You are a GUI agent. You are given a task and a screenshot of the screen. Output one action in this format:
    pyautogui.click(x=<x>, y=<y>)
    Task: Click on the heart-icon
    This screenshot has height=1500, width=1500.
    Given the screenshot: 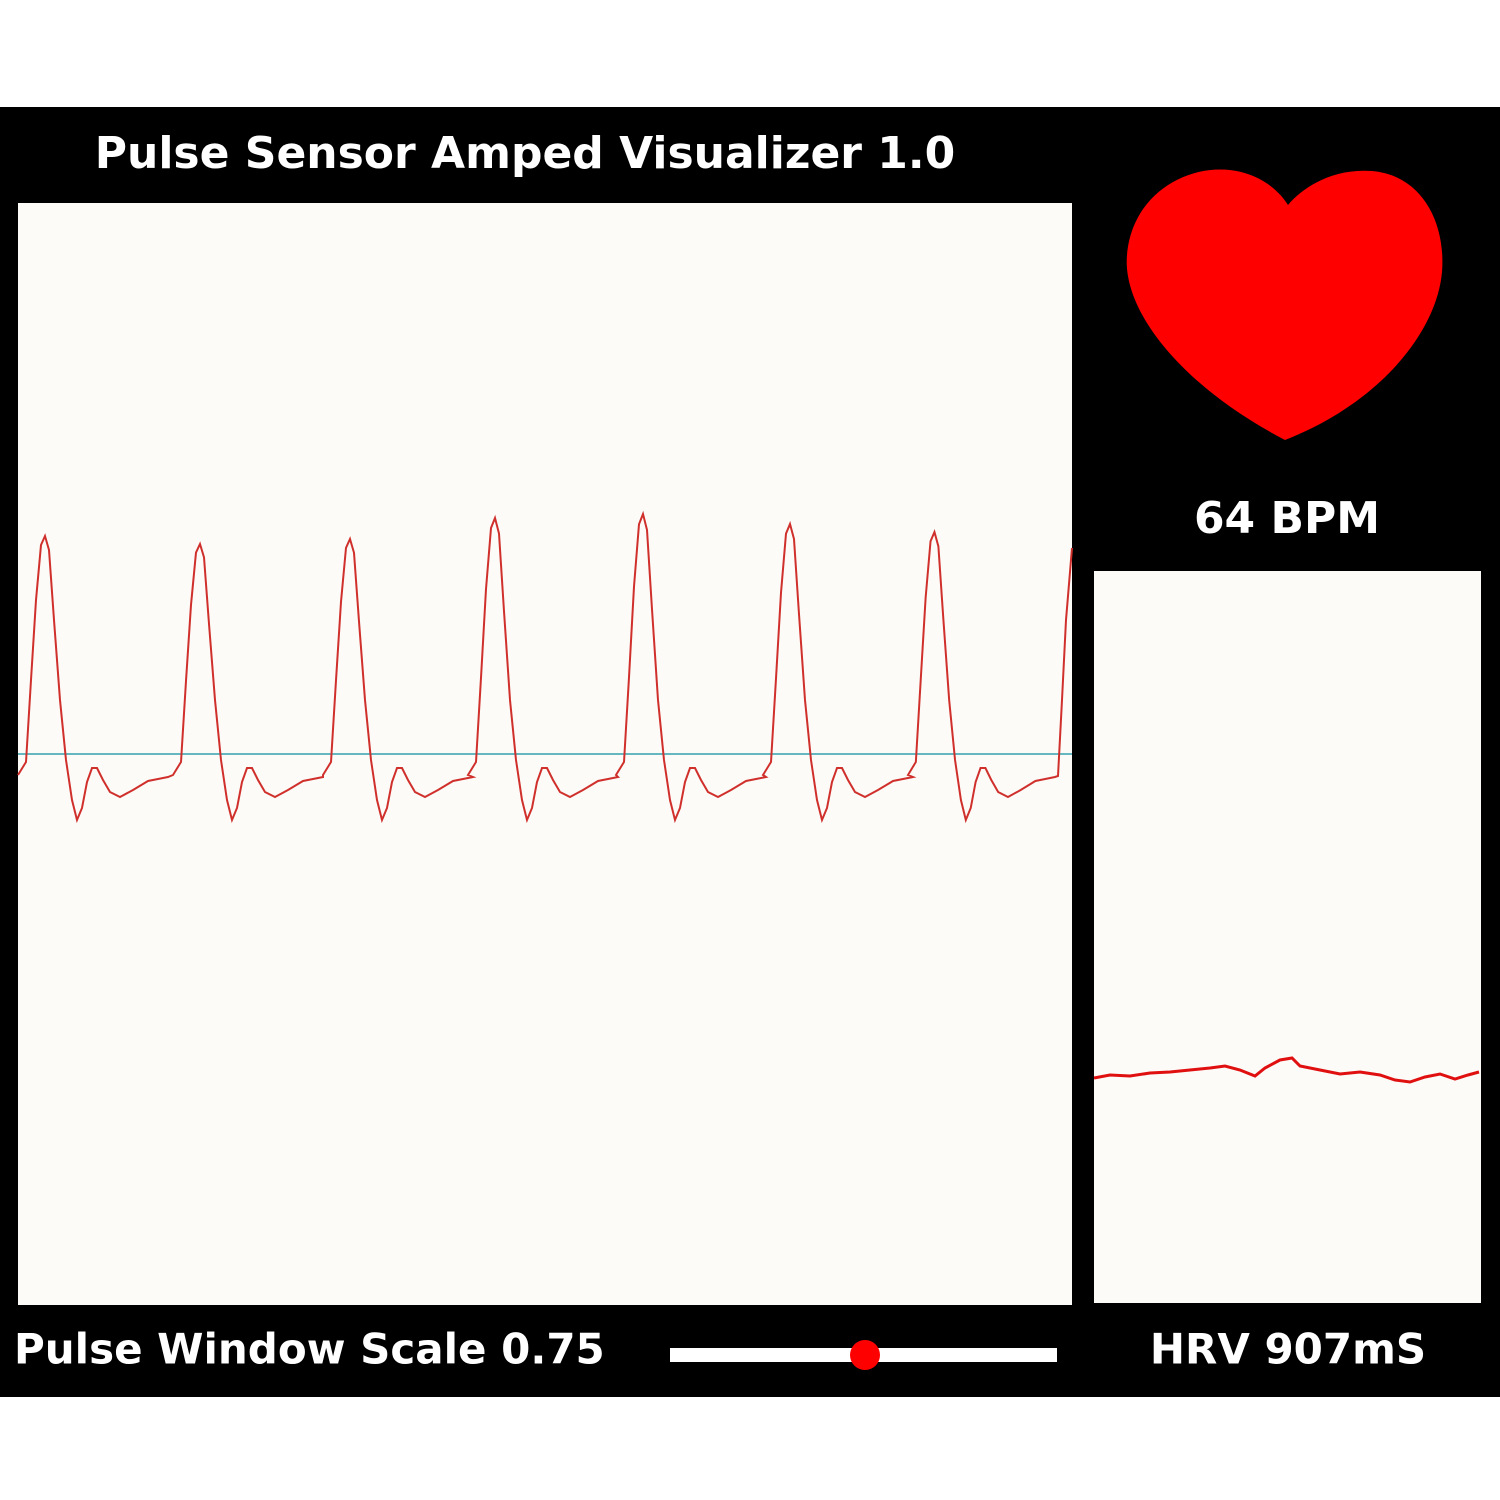 What is the action you would take?
    pyautogui.click(x=1284, y=304)
    